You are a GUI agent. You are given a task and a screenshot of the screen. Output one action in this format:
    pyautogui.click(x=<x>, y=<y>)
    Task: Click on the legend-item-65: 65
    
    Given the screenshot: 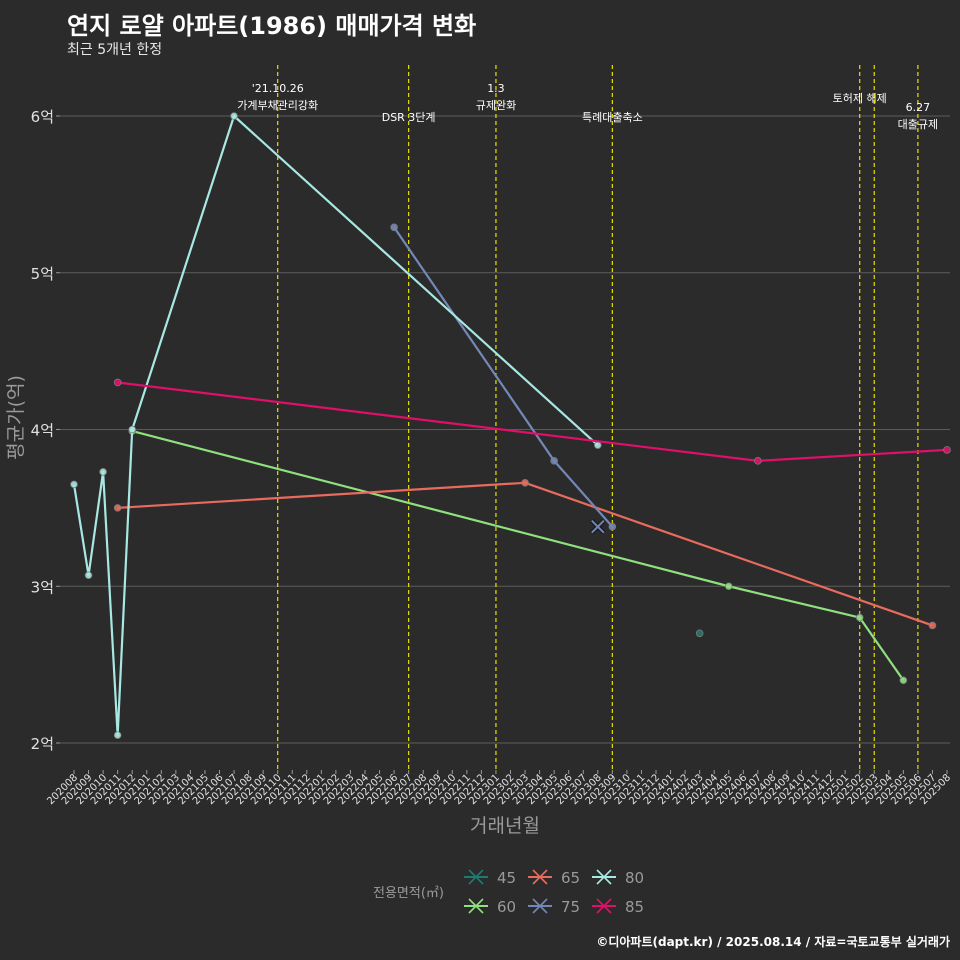 What is the action you would take?
    pyautogui.click(x=554, y=878)
    